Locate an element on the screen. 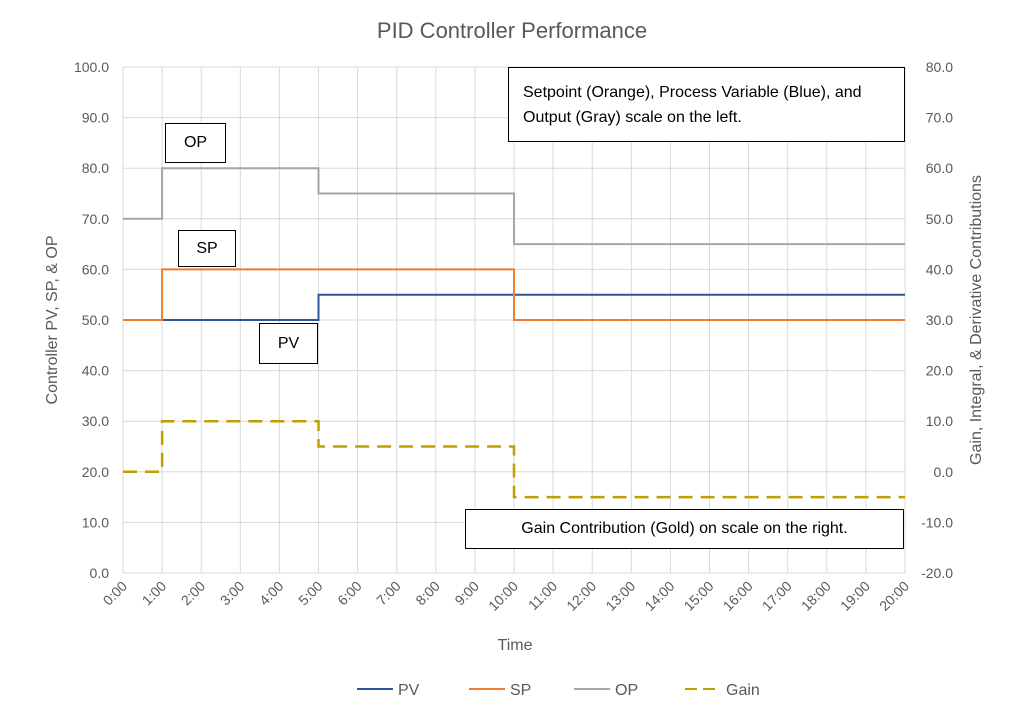  y-tick-label: 0.0 is located at coordinates (100, 573).